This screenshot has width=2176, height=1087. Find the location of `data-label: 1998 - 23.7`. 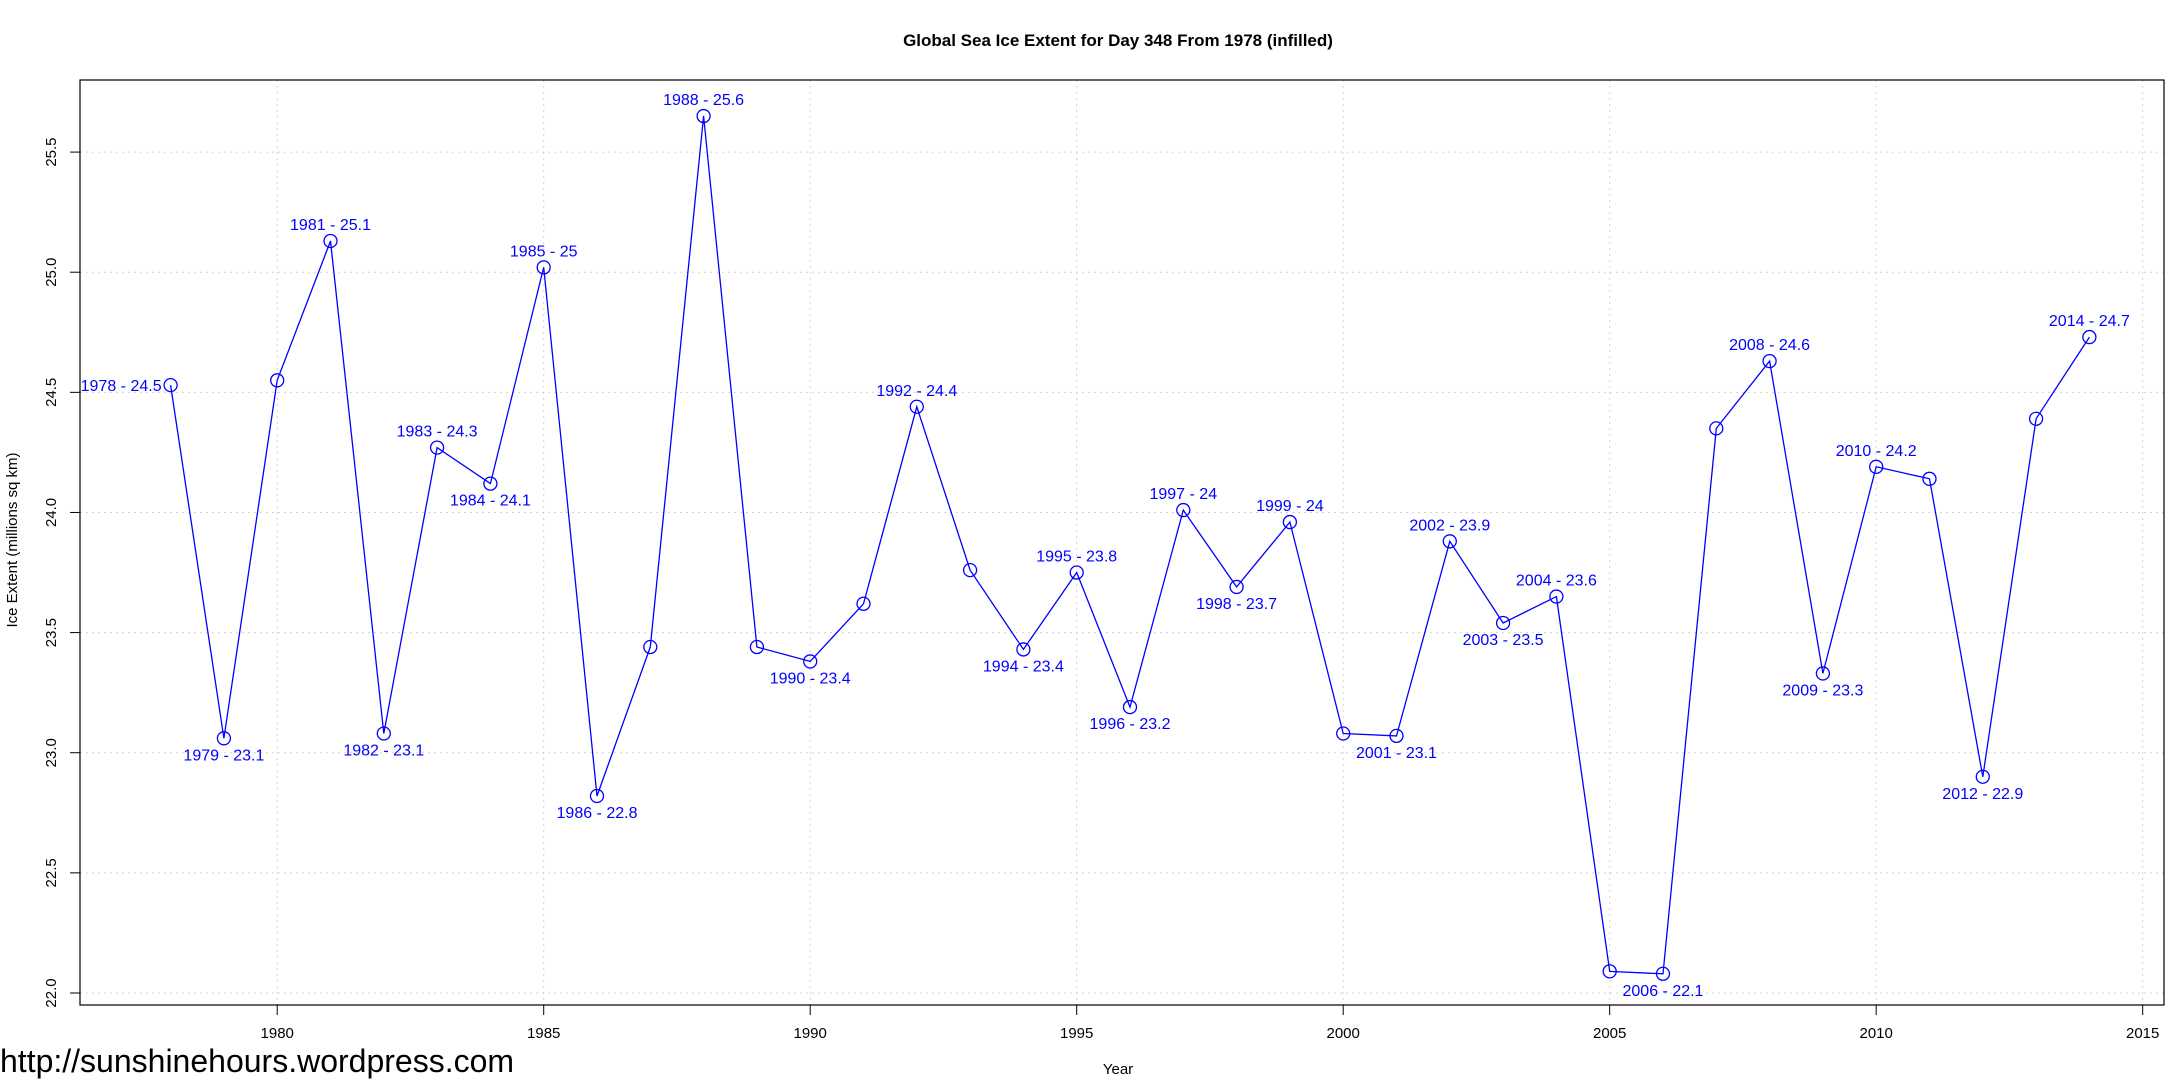

data-label: 1998 - 23.7 is located at coordinates (1236, 604).